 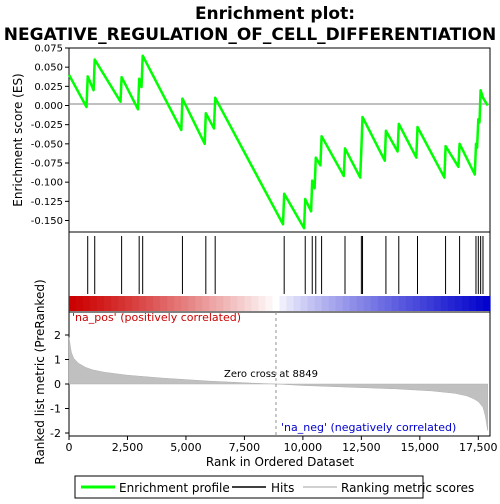 I want to click on legend-hits-label: Hits, so click(x=282, y=488).